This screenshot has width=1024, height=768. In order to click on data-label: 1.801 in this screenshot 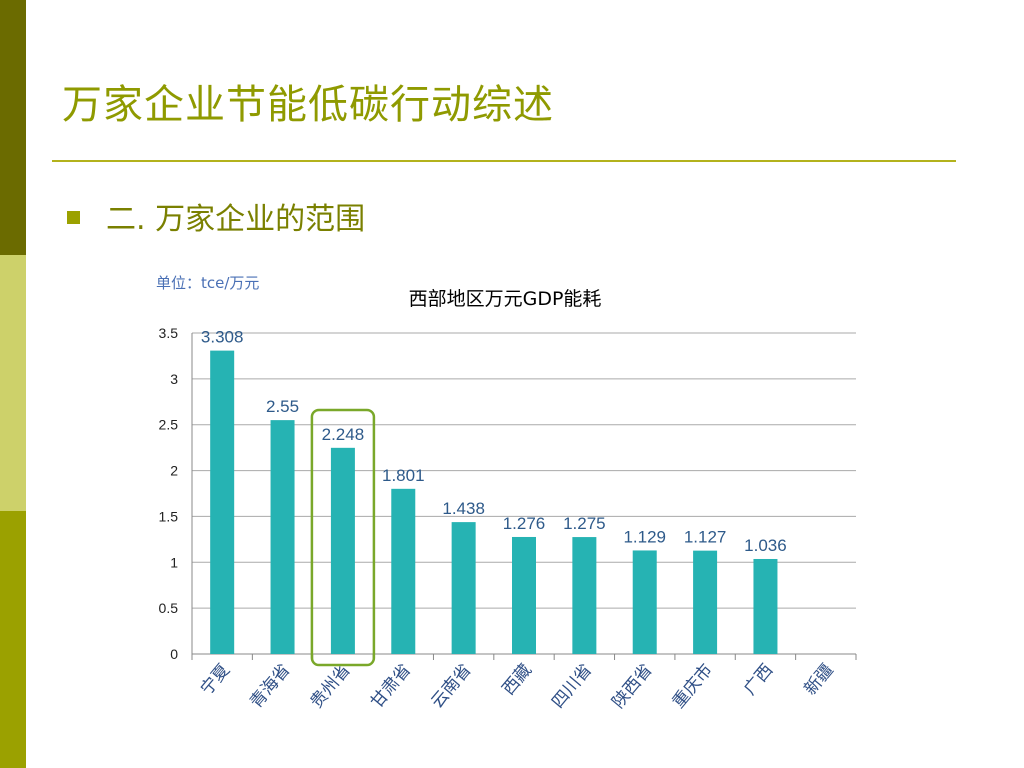, I will do `click(403, 475)`.